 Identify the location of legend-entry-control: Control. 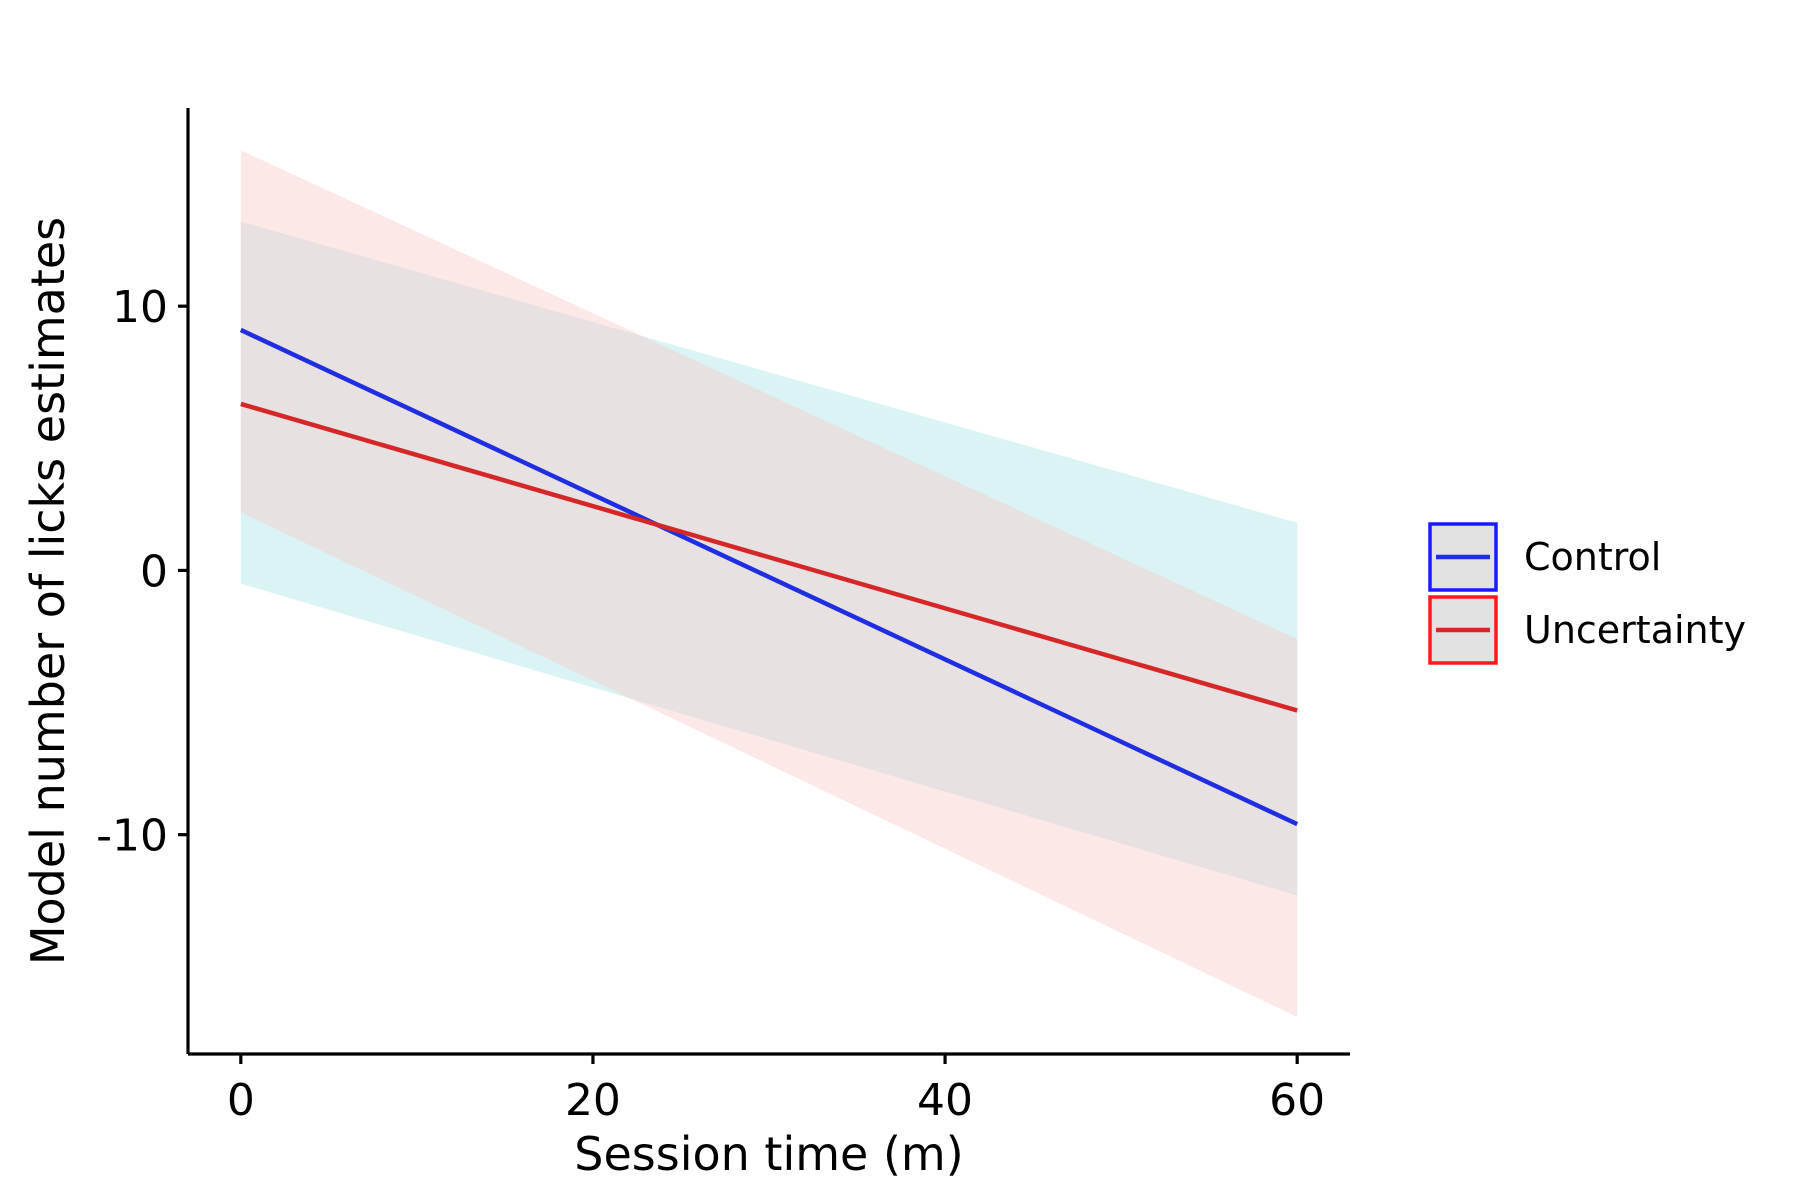
(1544, 557).